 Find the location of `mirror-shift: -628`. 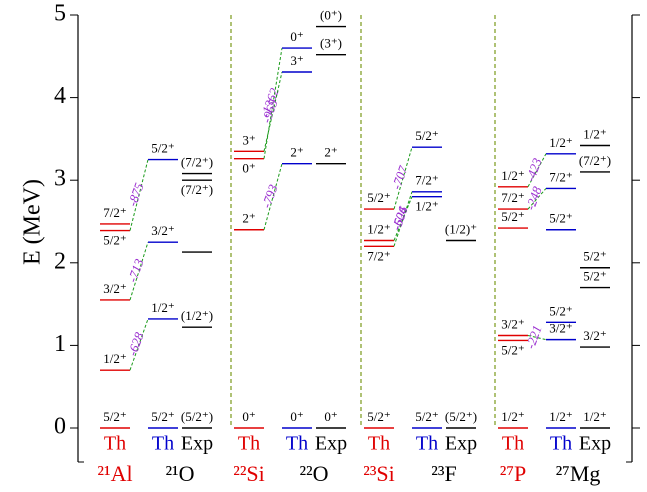

mirror-shift: -628 is located at coordinates (135, 344).